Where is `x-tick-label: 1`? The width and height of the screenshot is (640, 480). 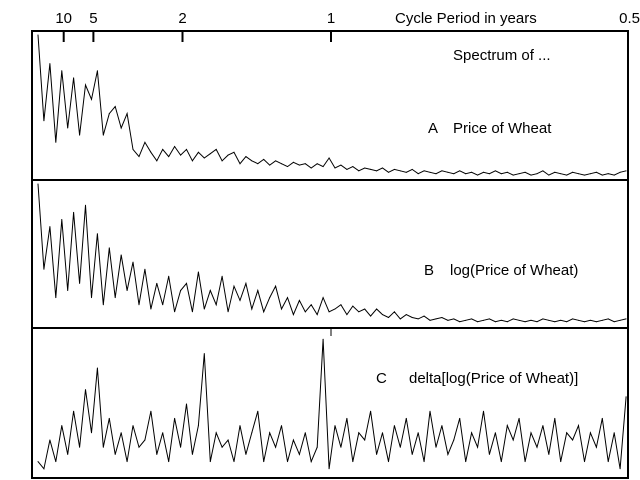
x-tick-label: 1 is located at coordinates (331, 18).